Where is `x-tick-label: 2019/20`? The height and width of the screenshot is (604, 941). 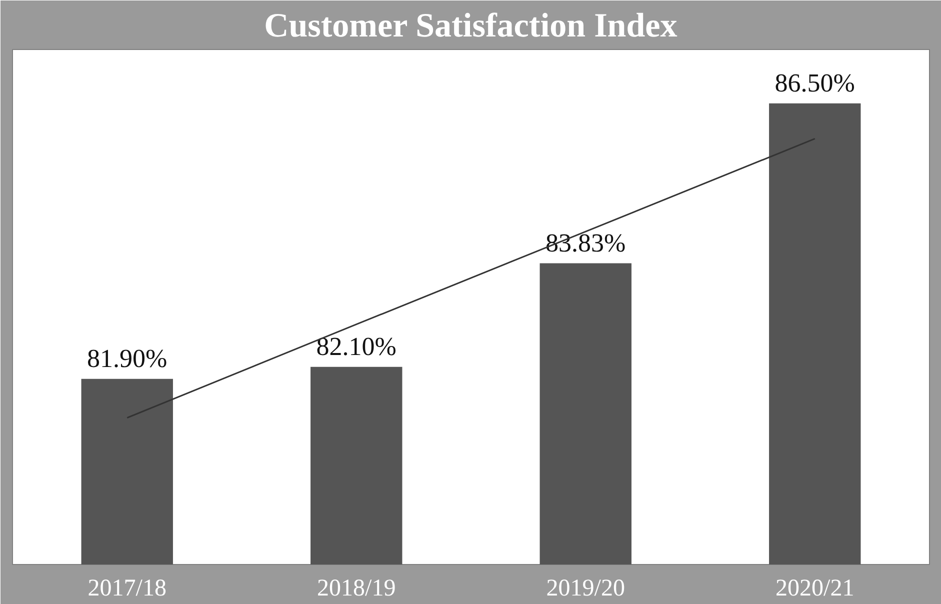
x-tick-label: 2019/20 is located at coordinates (585, 589).